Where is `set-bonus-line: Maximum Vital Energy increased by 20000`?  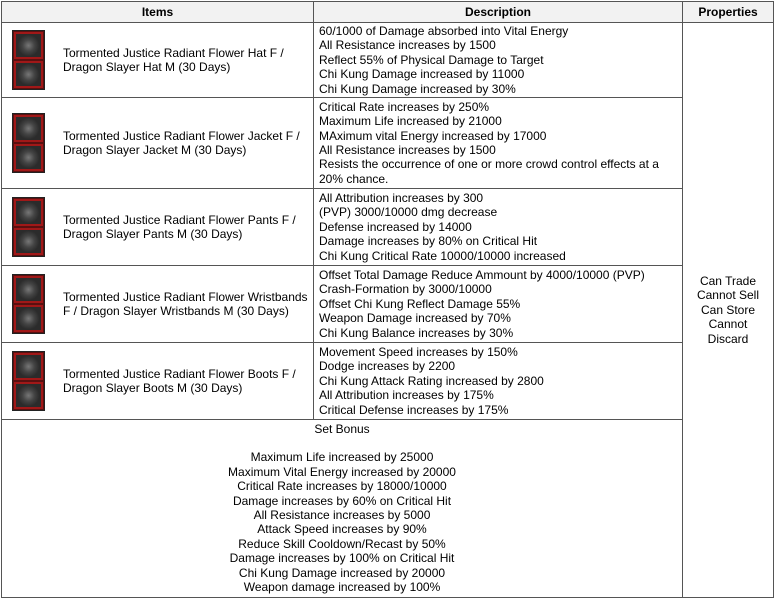
set-bonus-line: Maximum Vital Energy increased by 20000 is located at coordinates (342, 471).